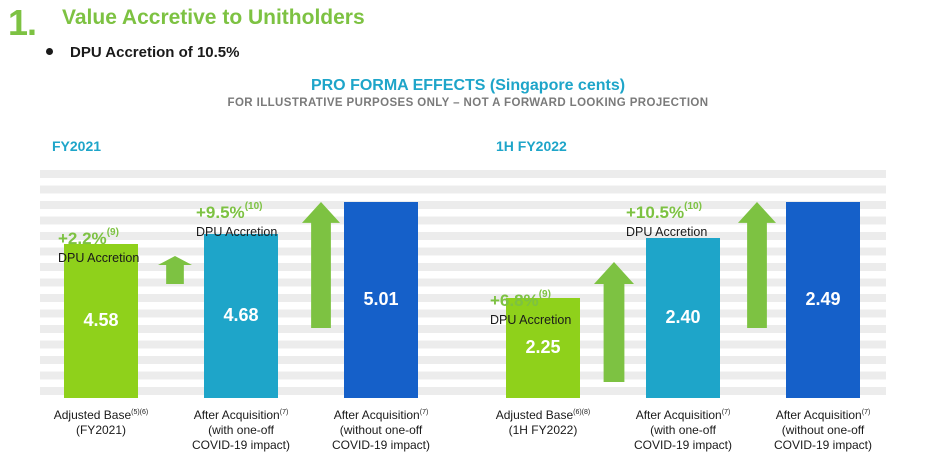 The image size is (936, 467). I want to click on category-label: Adjusted Base(5)(6) (FY2021), so click(101, 421).